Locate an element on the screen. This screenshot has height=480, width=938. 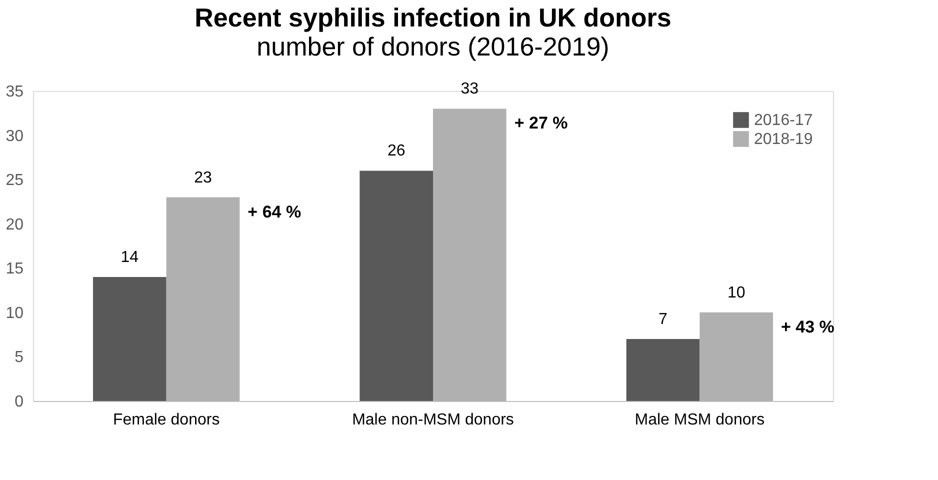
annotation: + 64 % is located at coordinates (275, 212).